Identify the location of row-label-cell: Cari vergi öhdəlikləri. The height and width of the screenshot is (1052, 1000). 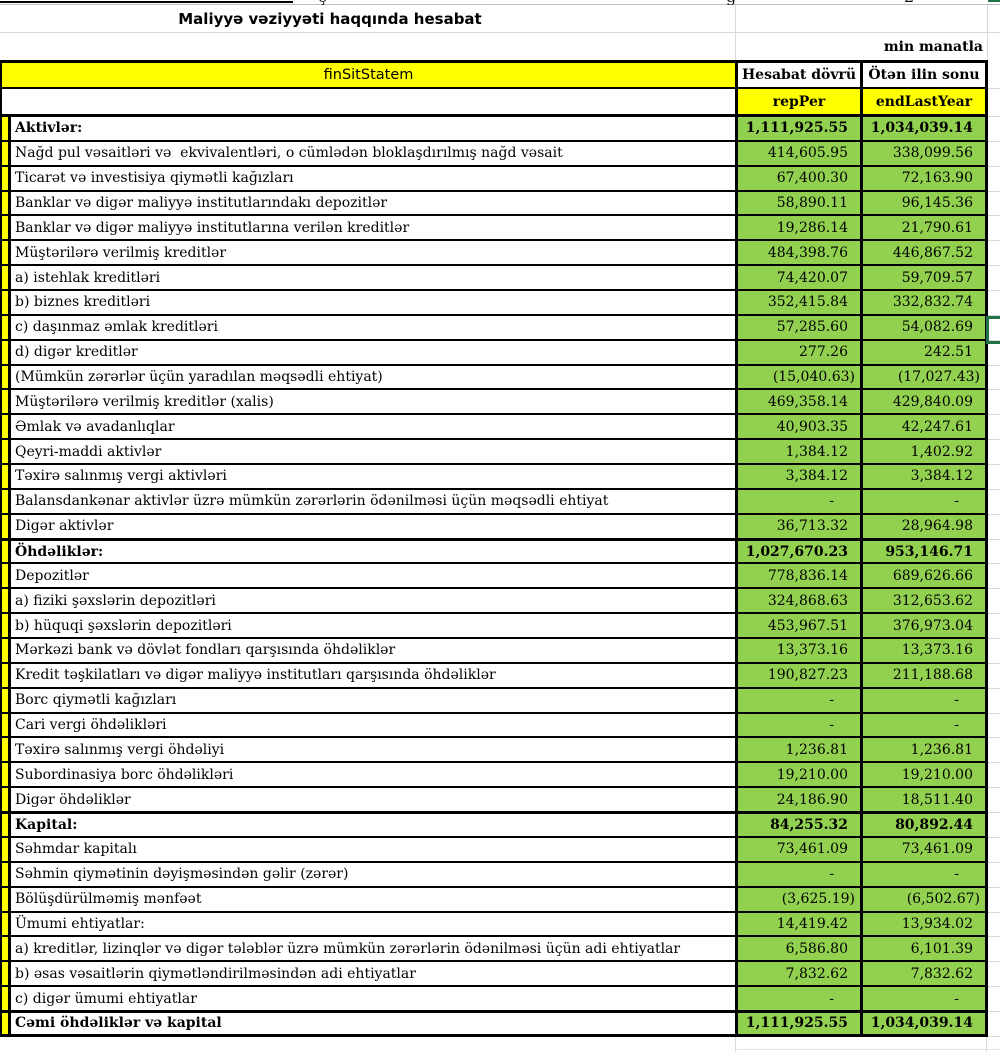
(374, 726).